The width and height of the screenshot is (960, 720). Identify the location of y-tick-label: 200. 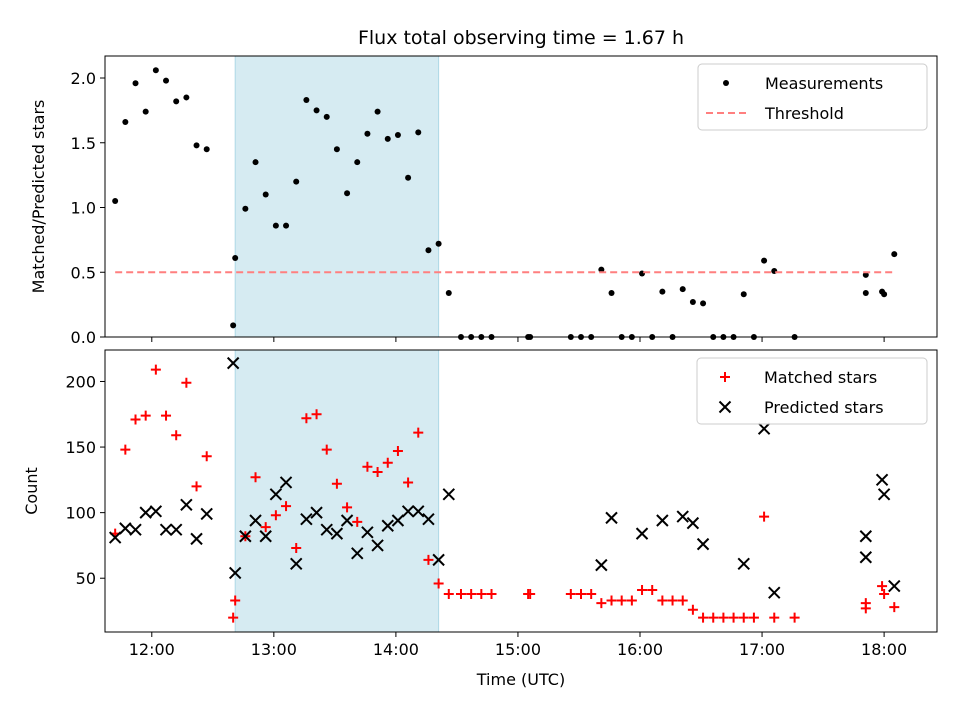
(80, 381).